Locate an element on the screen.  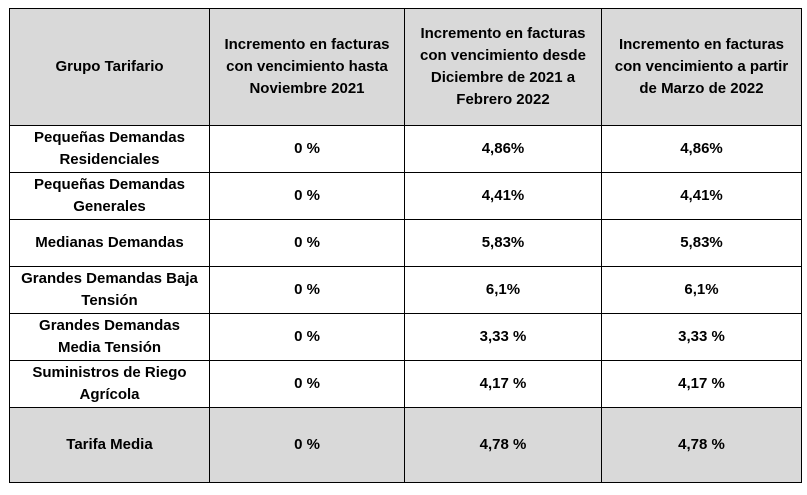
row-value-marzo-2022: 4,41% is located at coordinates (701, 196).